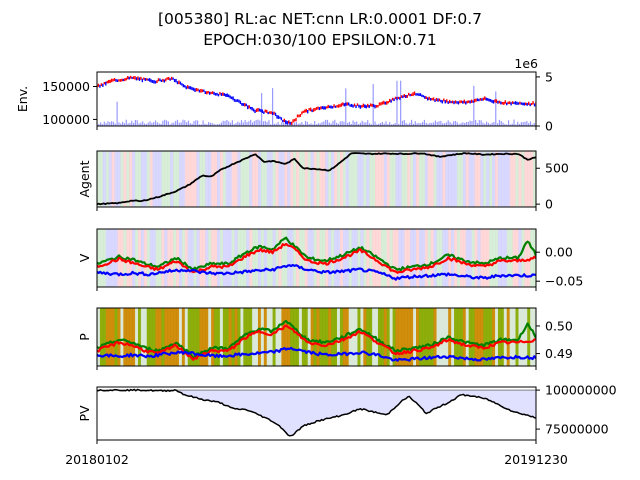  What do you see at coordinates (526, 63) in the screenshot?
I see `axis-exponent-label: 1e6` at bounding box center [526, 63].